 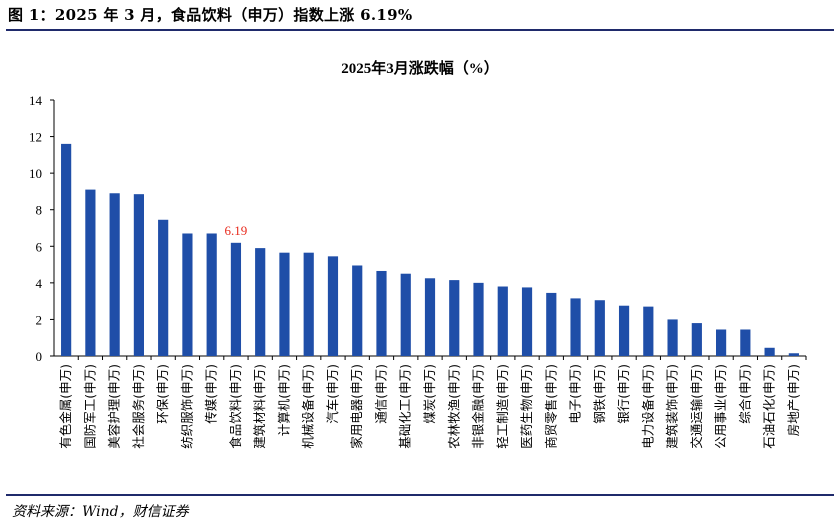 I want to click on top-rule, so click(x=420, y=30).